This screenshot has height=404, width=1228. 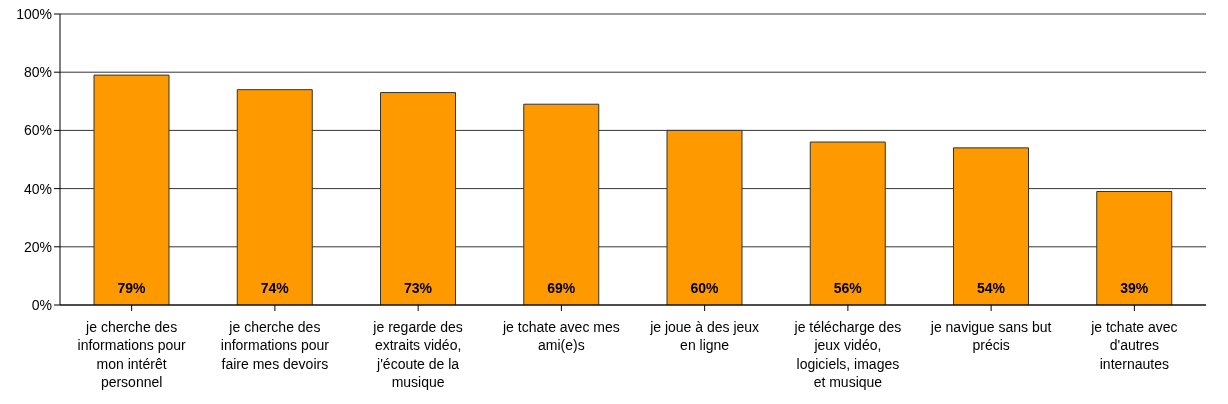 What do you see at coordinates (37, 72) in the screenshot?
I see `y-tick-label: 80%` at bounding box center [37, 72].